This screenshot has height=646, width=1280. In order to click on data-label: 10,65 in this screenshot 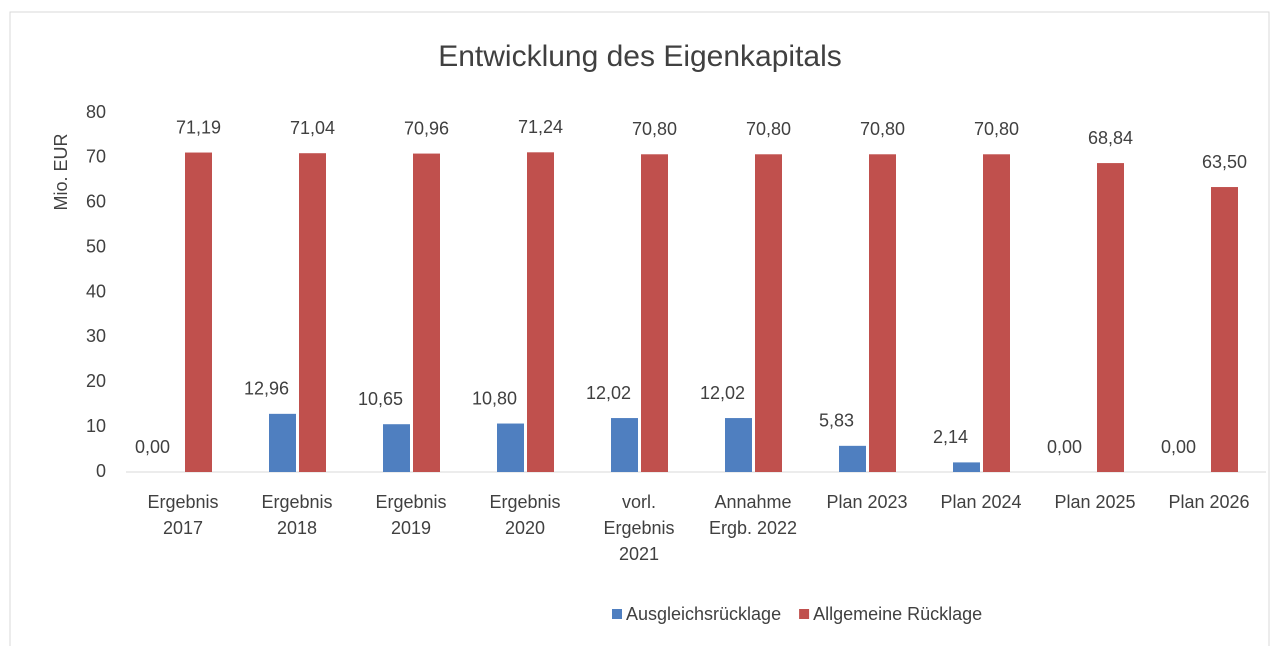, I will do `click(380, 399)`.